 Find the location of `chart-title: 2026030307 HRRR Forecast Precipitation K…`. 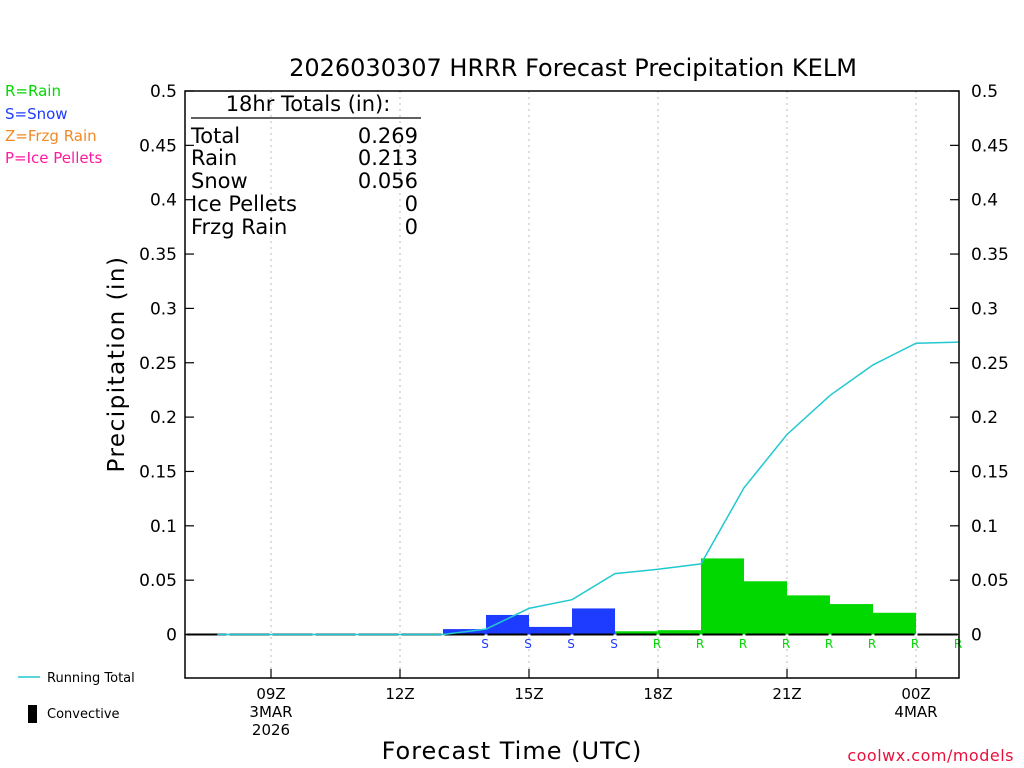

chart-title: 2026030307 HRRR Forecast Precipitation K… is located at coordinates (573, 68).